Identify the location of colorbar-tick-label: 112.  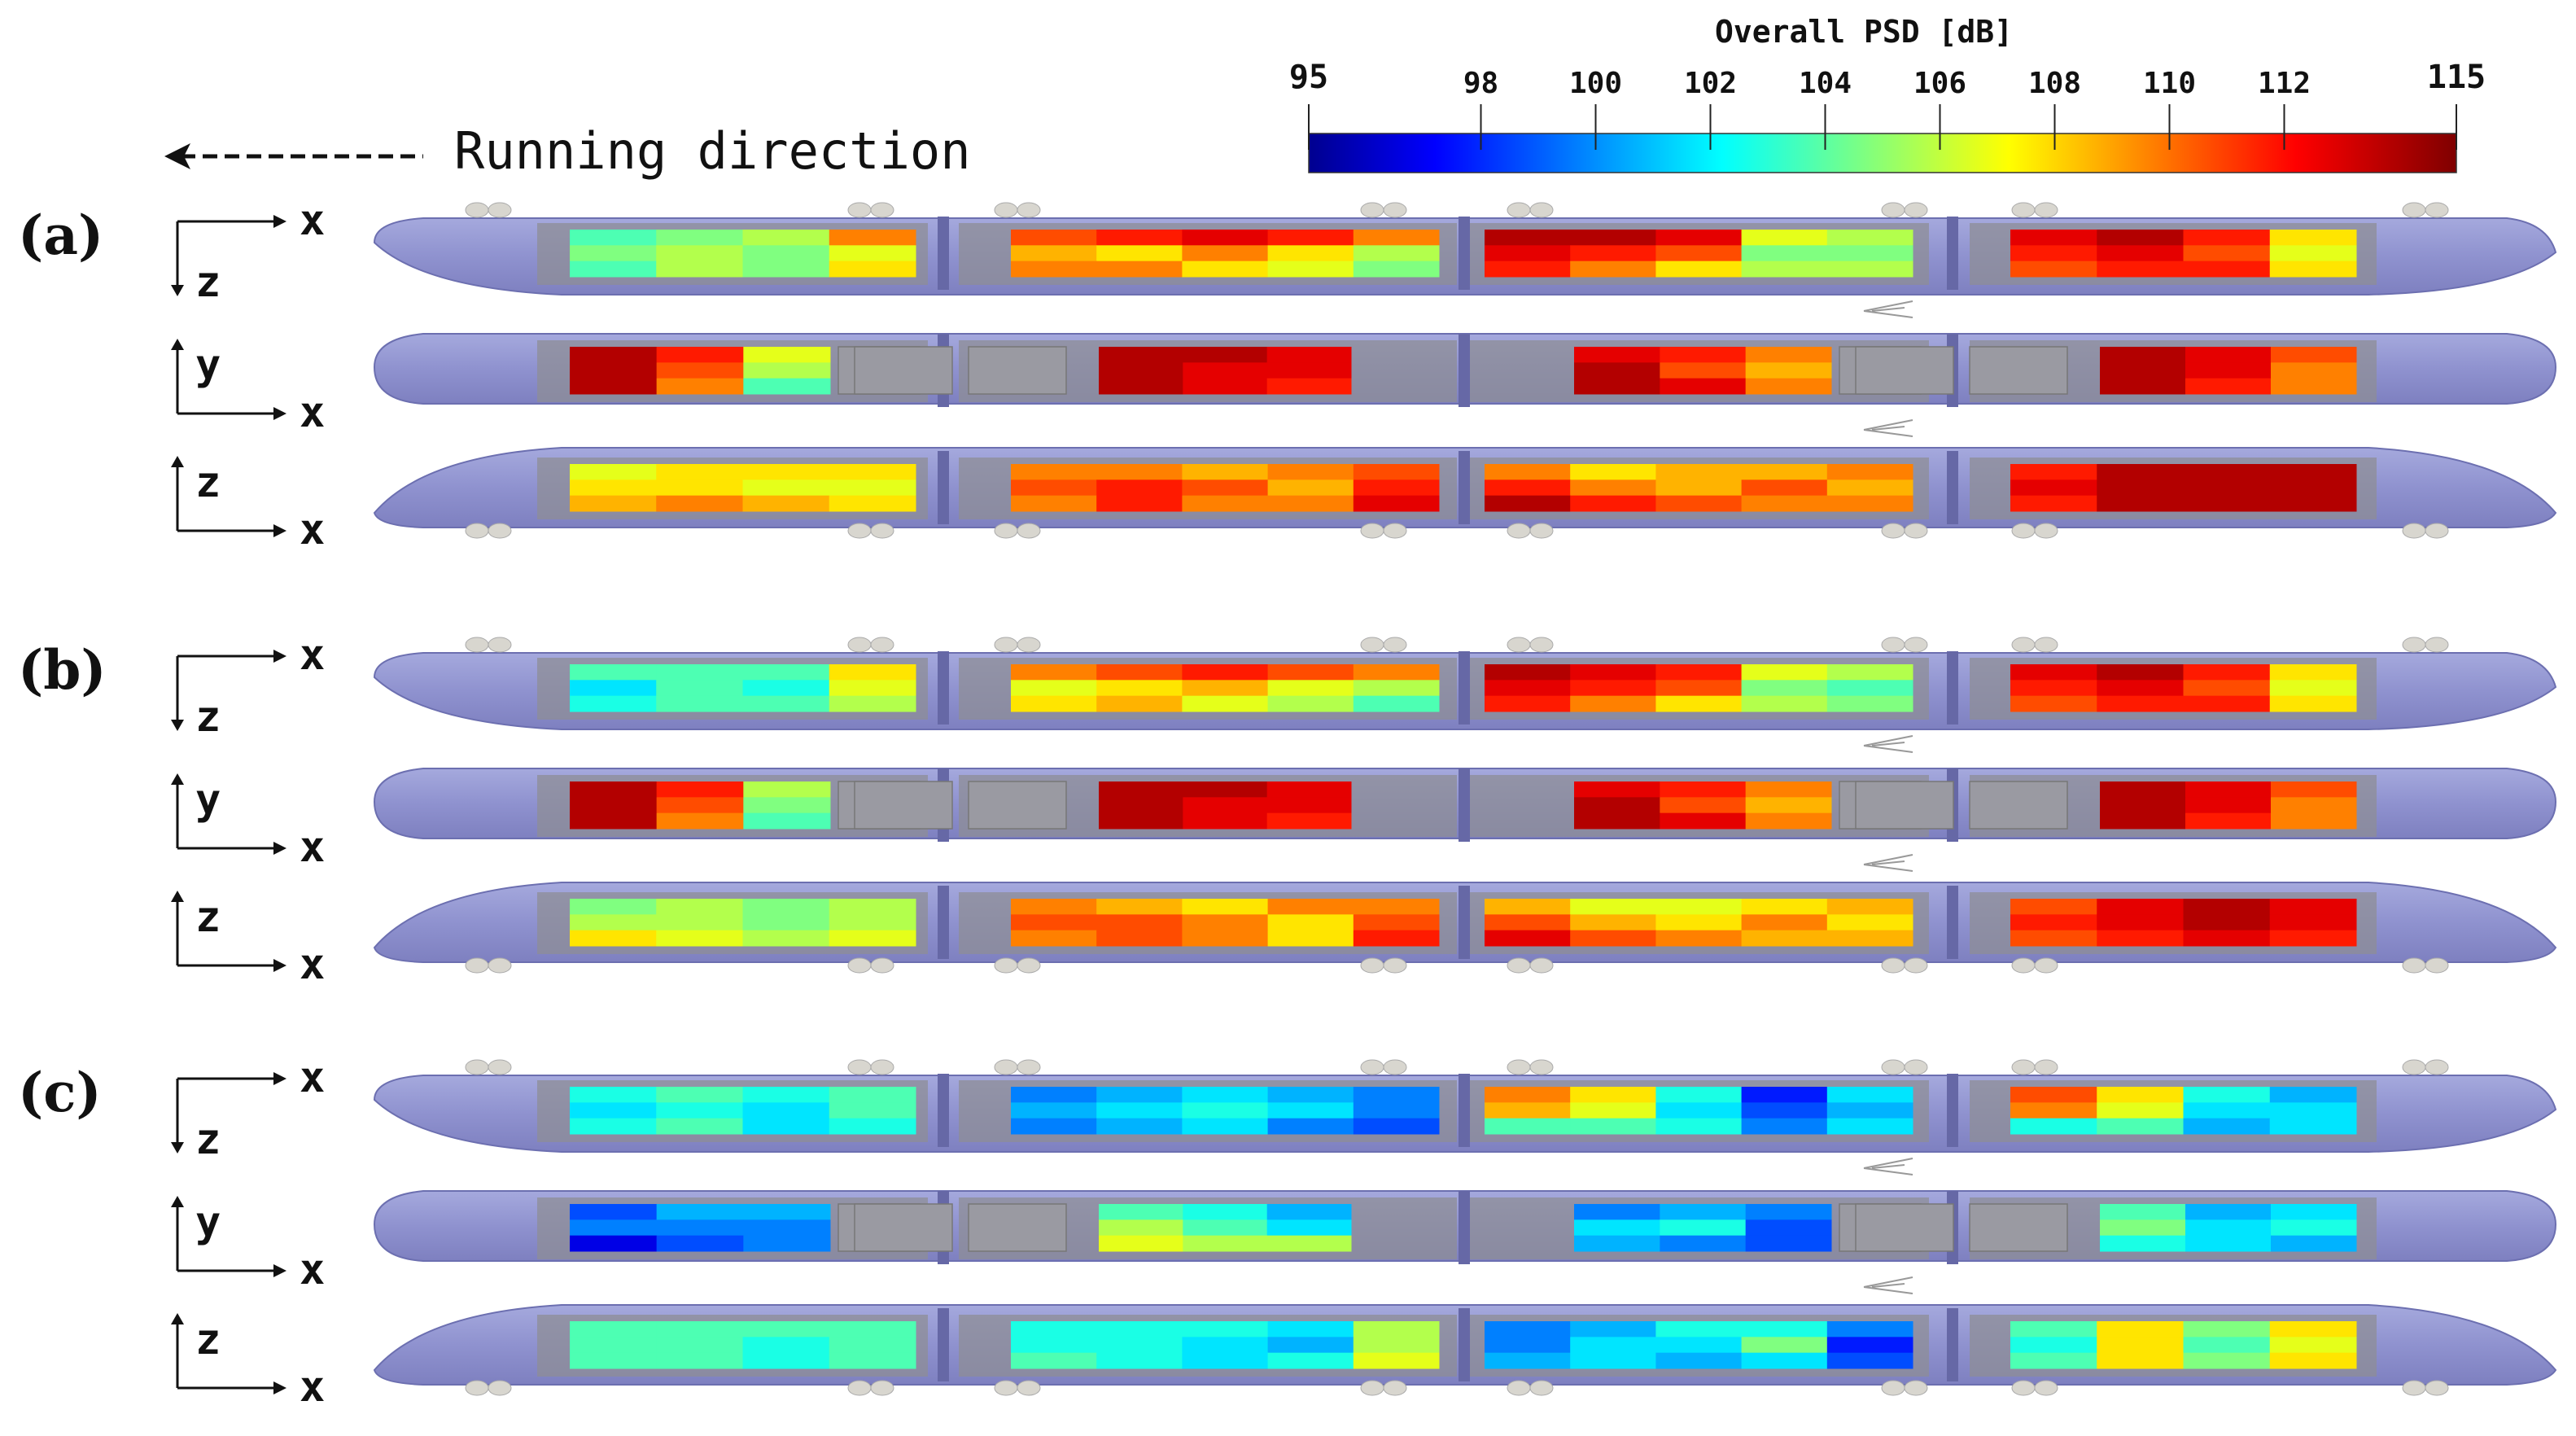
(2284, 83).